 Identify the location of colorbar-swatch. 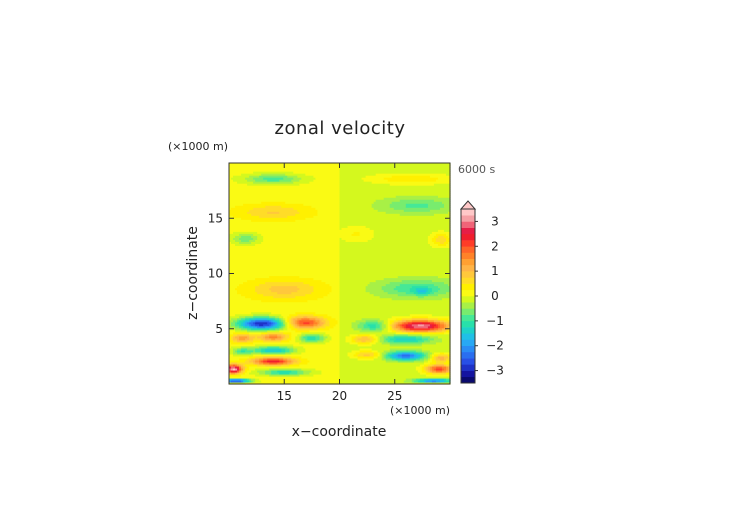
(468, 311).